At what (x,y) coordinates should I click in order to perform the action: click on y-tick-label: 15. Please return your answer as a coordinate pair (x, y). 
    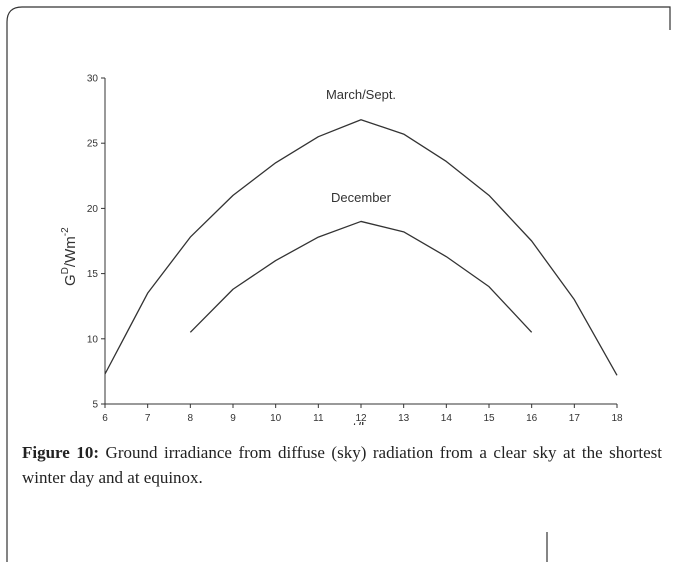
    Looking at the image, I should click on (93, 274).